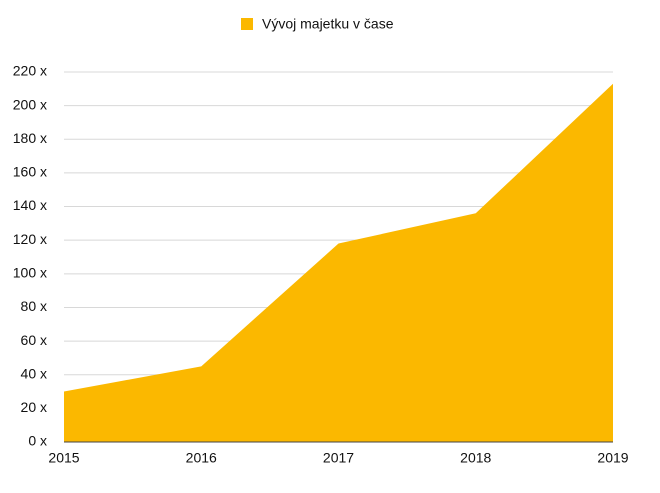 This screenshot has width=660, height=493. What do you see at coordinates (30, 104) in the screenshot?
I see `y-tick-label: 200 x` at bounding box center [30, 104].